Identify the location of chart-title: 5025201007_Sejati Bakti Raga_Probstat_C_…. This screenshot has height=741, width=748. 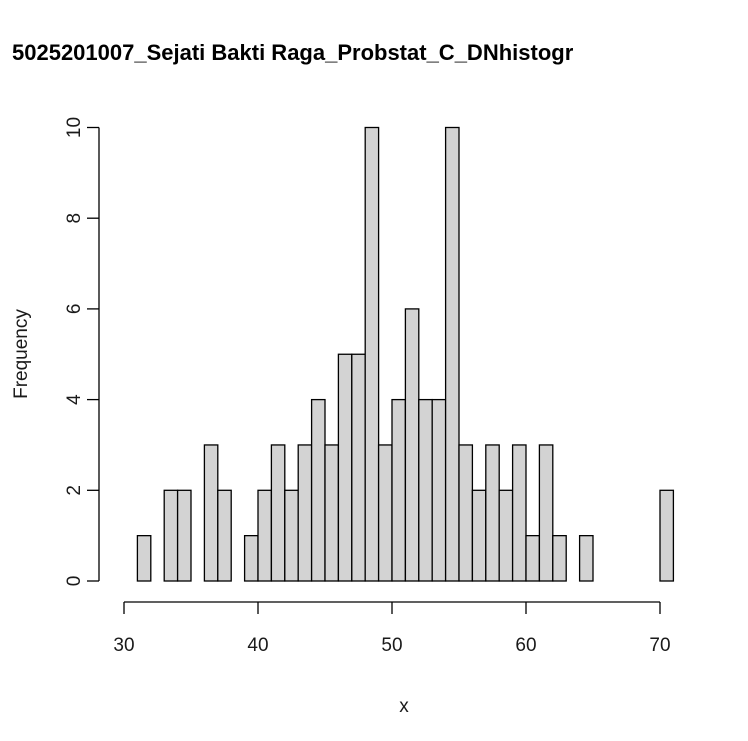
(293, 52).